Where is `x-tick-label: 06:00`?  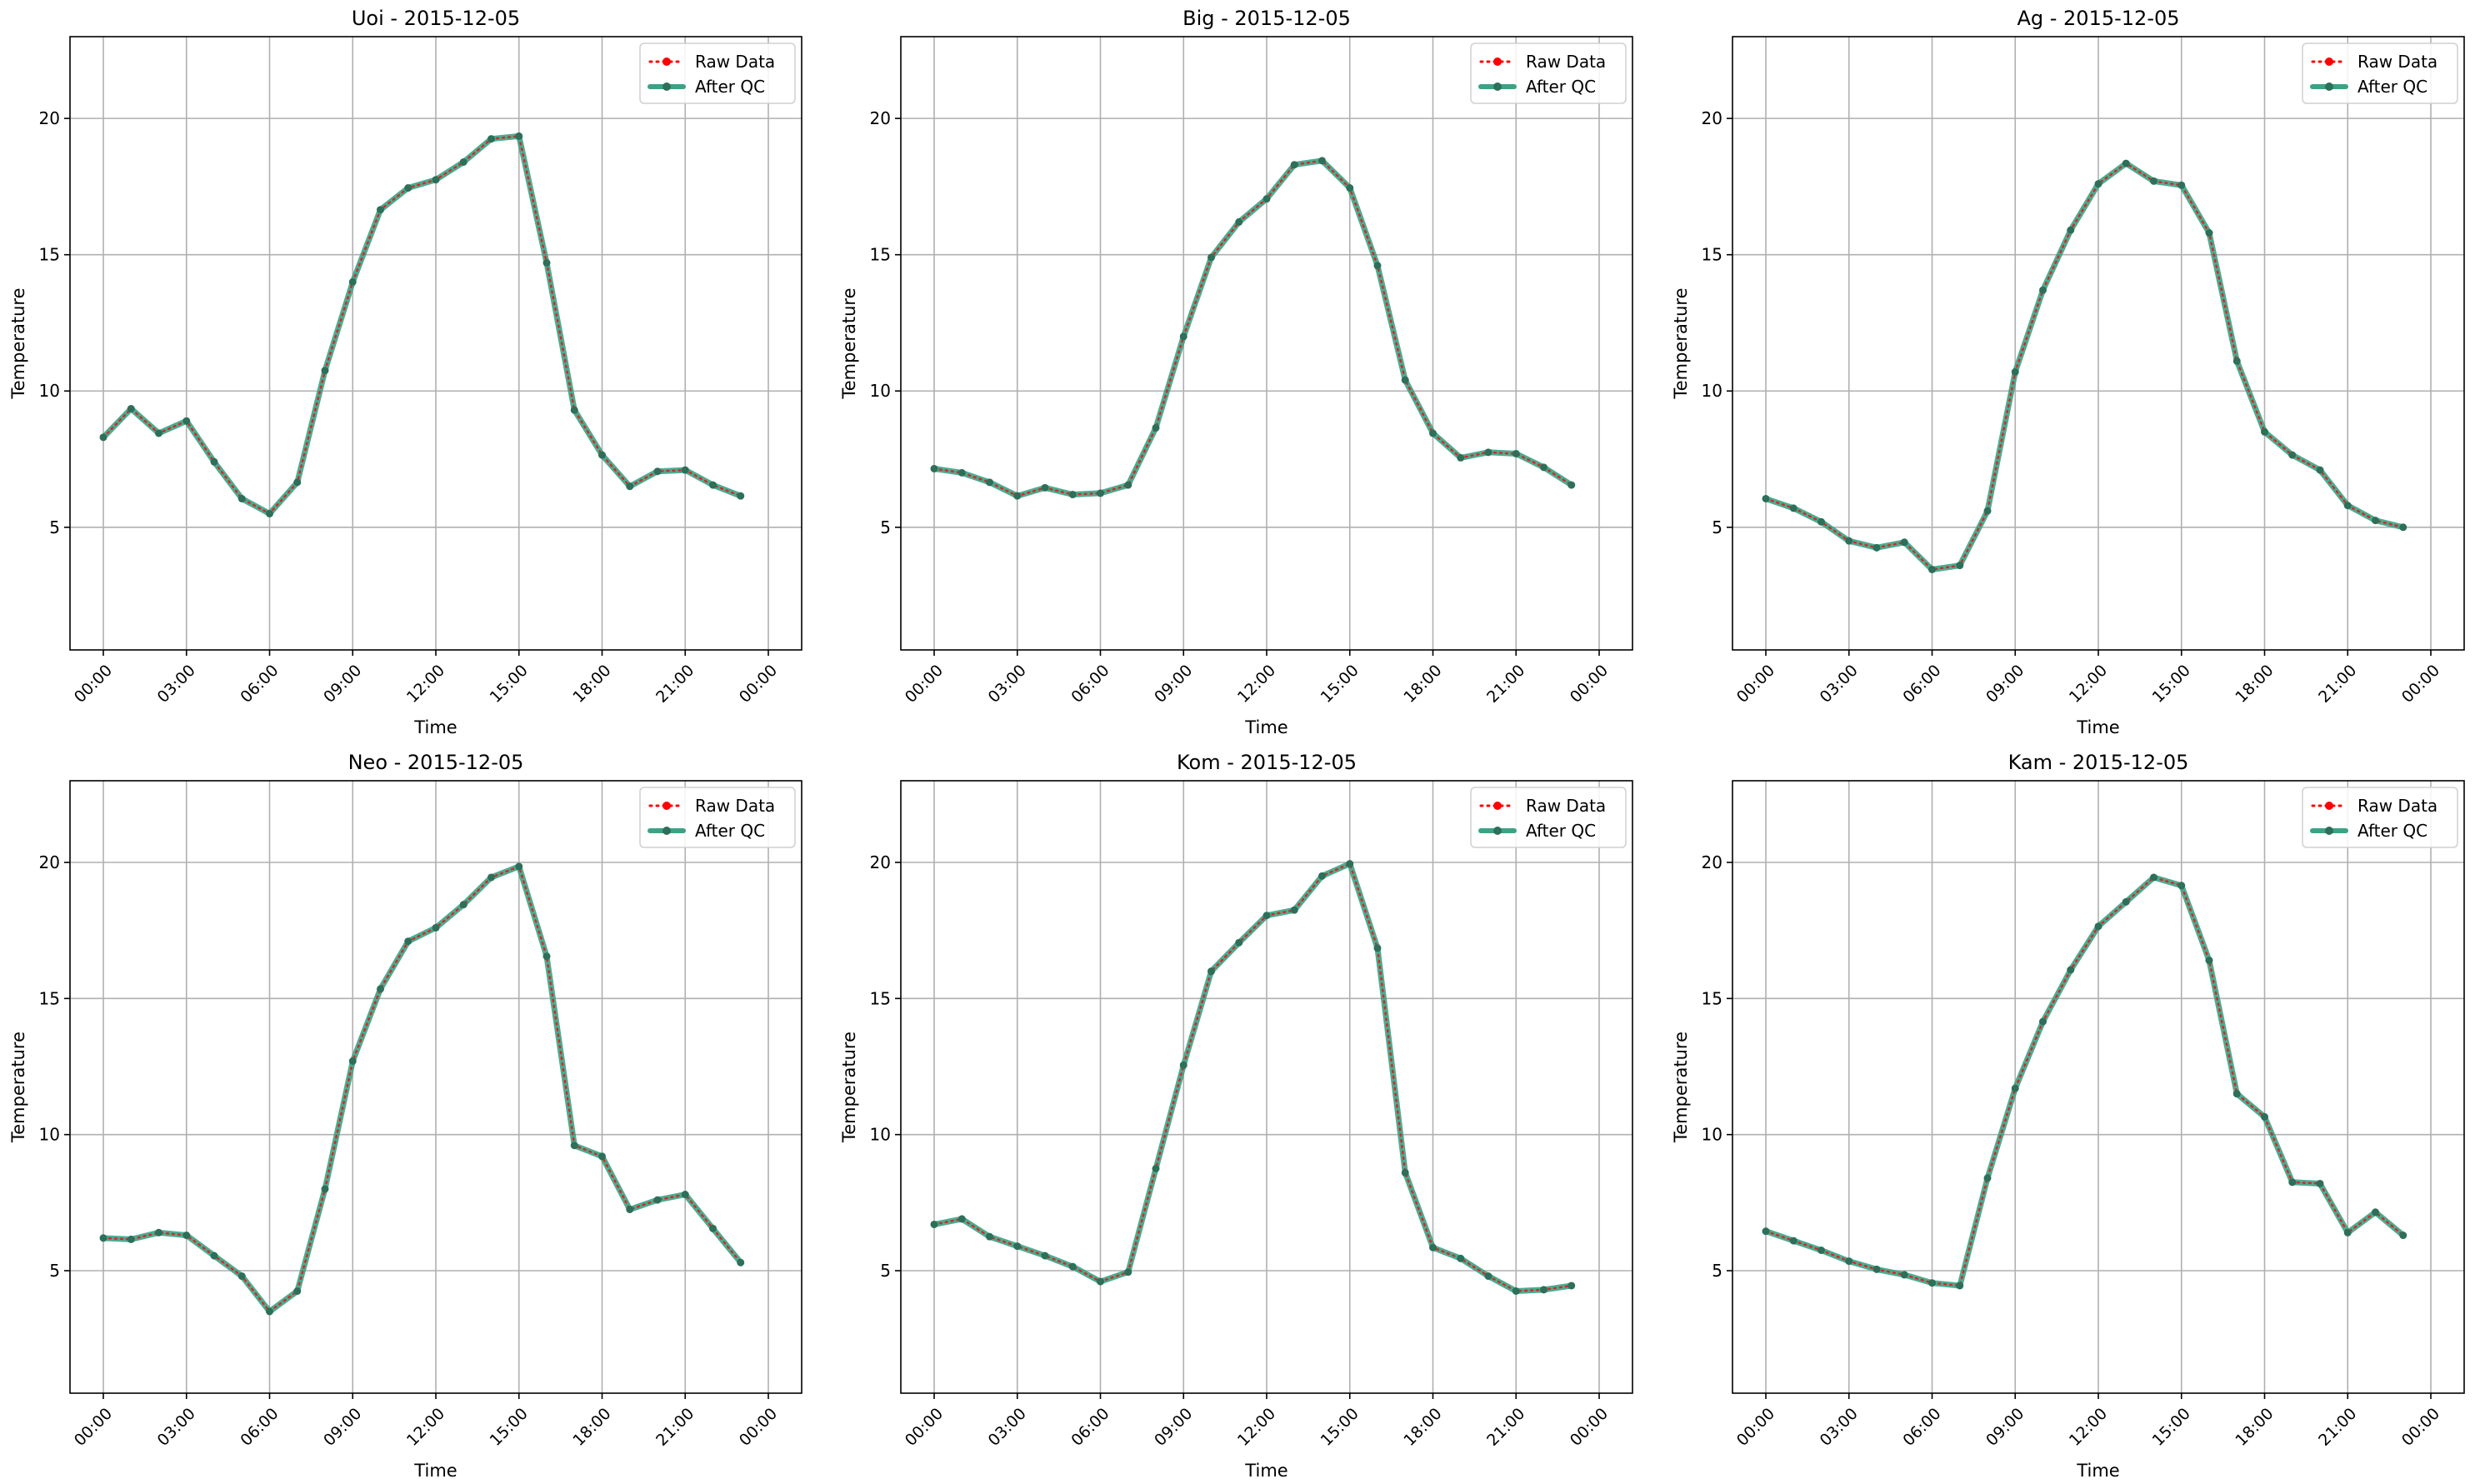
x-tick-label: 06:00 is located at coordinates (1090, 1427).